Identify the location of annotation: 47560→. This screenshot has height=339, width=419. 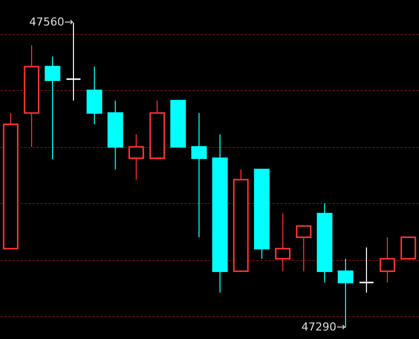
(51, 22).